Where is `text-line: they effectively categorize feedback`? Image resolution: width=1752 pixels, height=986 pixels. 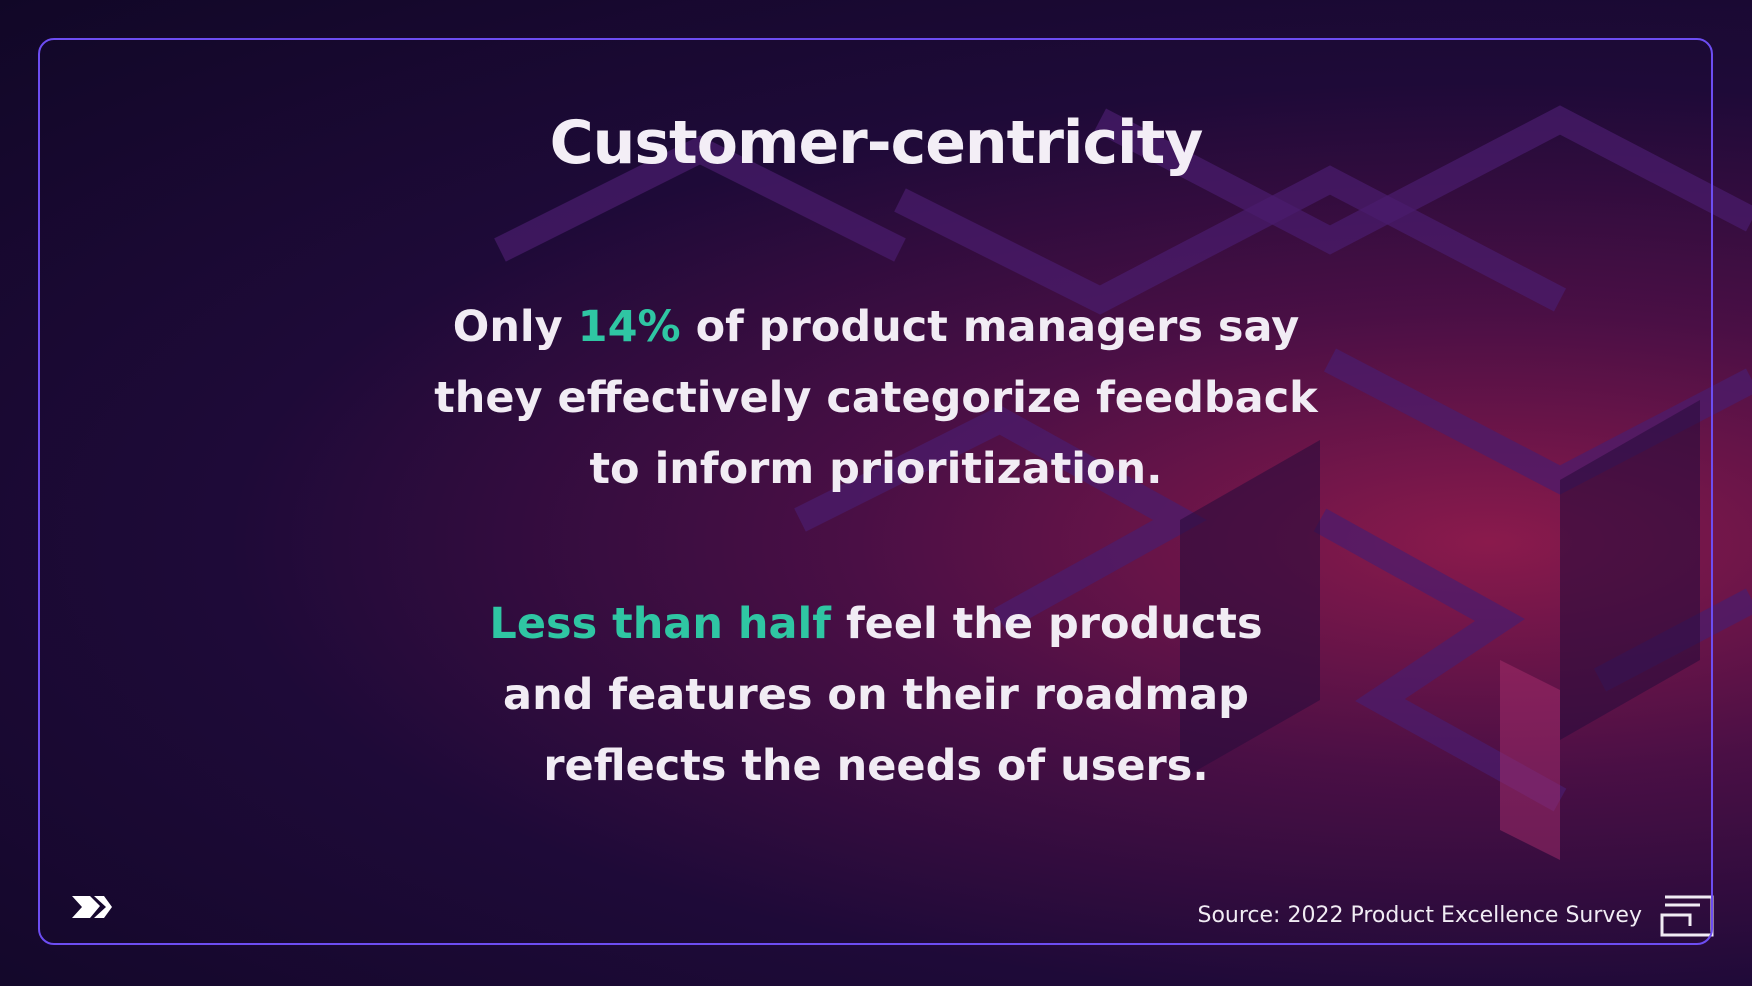 text-line: they effectively categorize feedback is located at coordinates (876, 398).